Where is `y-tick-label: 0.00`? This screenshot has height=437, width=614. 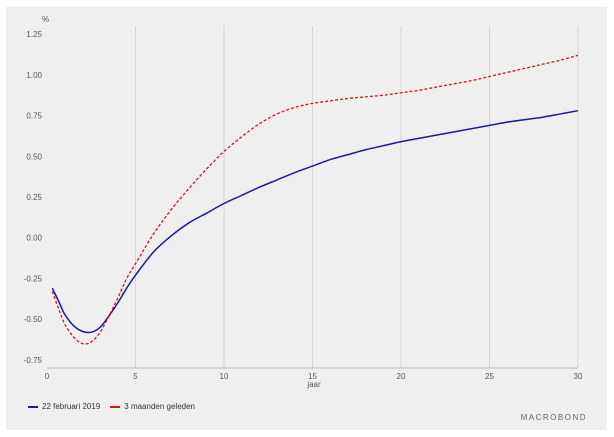
y-tick-label: 0.00 is located at coordinates (34, 238).